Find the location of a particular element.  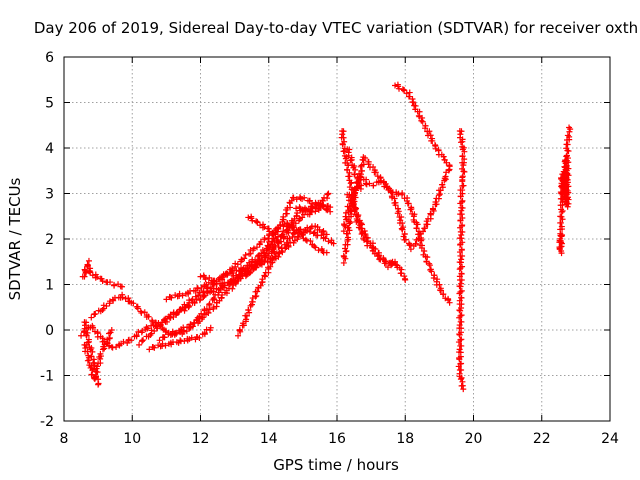

y-tick-label: 1 is located at coordinates (49, 286).